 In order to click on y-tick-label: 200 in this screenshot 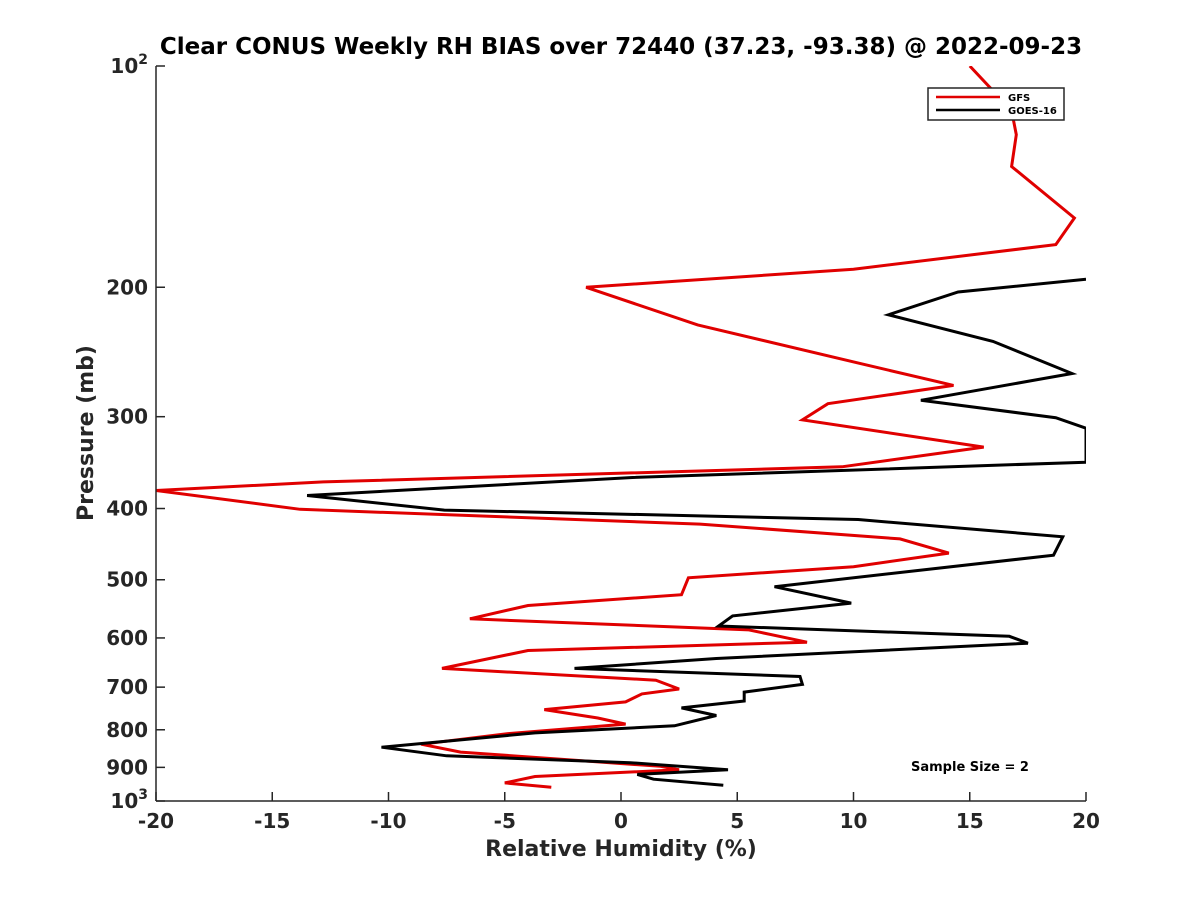, I will do `click(127, 287)`.